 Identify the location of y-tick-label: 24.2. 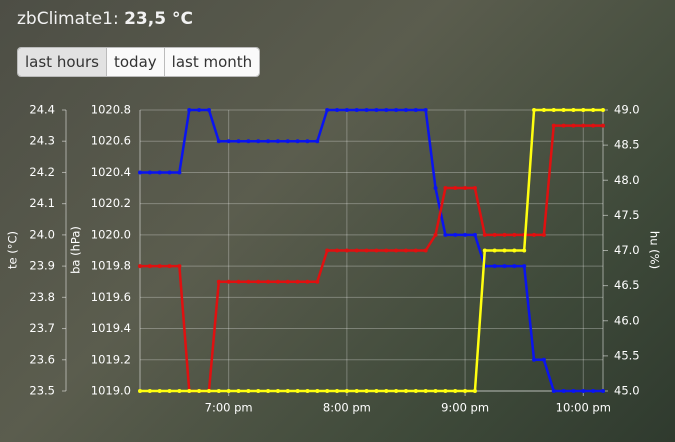
(42, 172).